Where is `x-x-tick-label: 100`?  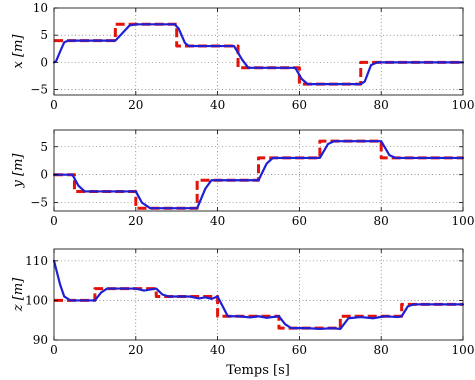
x-x-tick-label: 100 is located at coordinates (463, 105).